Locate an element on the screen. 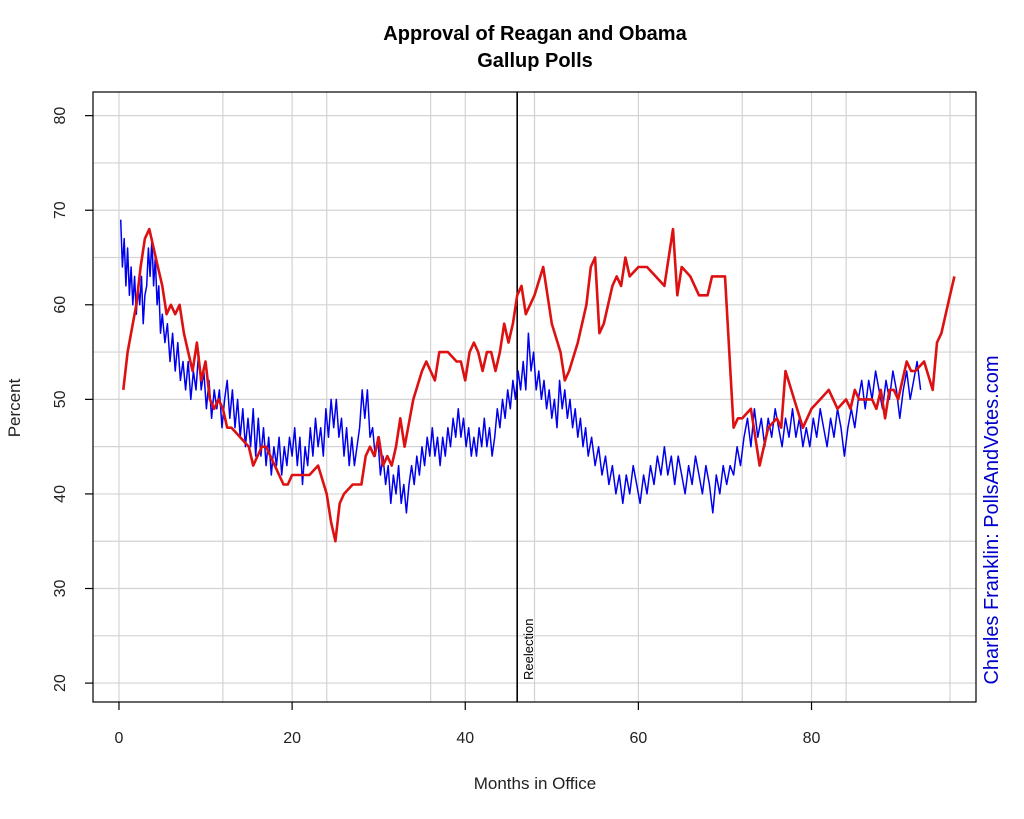  x-tick-label: 80 is located at coordinates (812, 738).